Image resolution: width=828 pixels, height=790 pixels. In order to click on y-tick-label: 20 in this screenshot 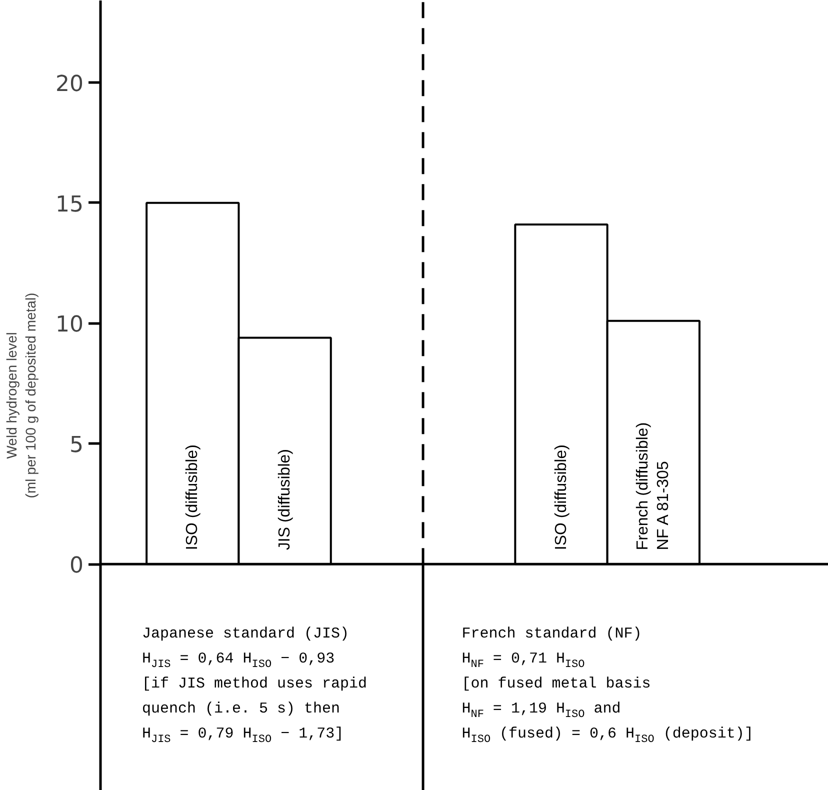, I will do `click(70, 84)`.